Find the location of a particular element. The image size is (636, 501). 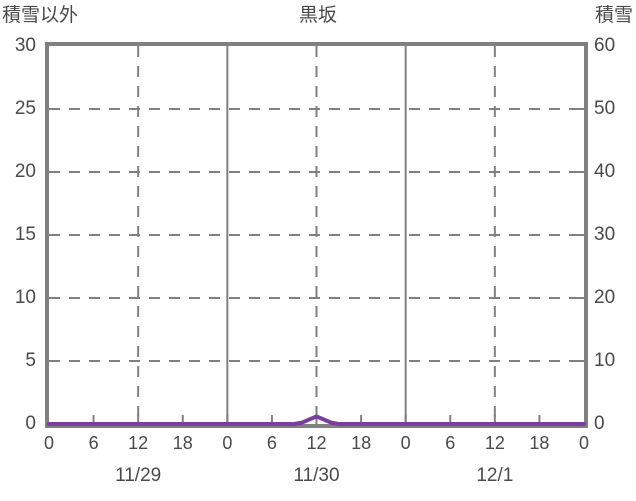

y-axis-tick-label-right: 50 is located at coordinates (605, 108).